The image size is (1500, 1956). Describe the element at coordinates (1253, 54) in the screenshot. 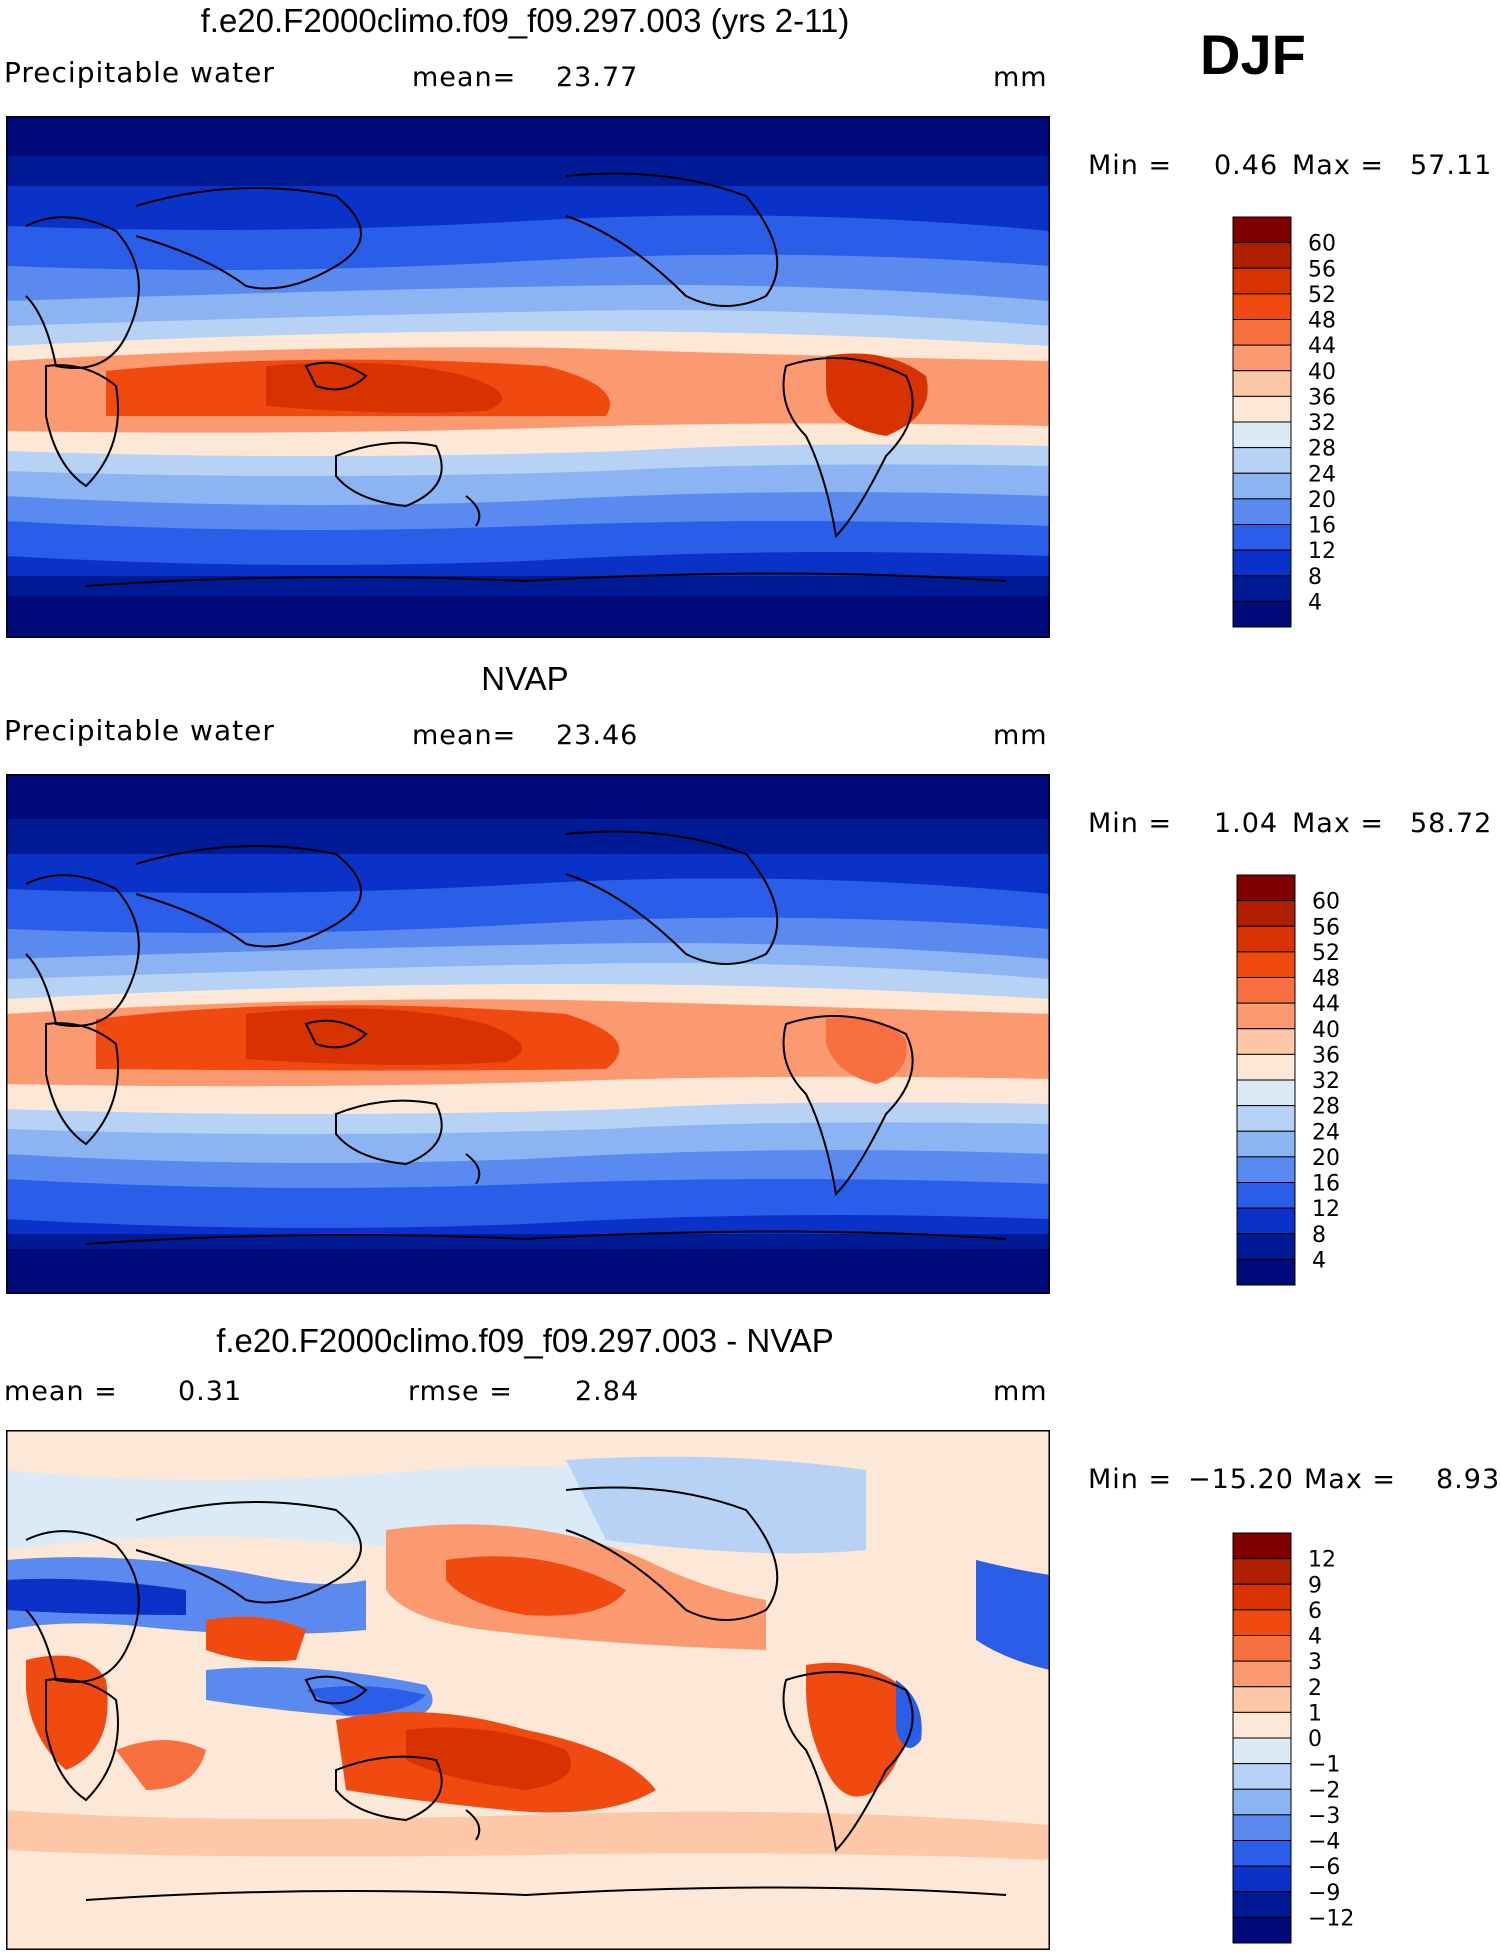

I see `season-label: DJF` at that location.